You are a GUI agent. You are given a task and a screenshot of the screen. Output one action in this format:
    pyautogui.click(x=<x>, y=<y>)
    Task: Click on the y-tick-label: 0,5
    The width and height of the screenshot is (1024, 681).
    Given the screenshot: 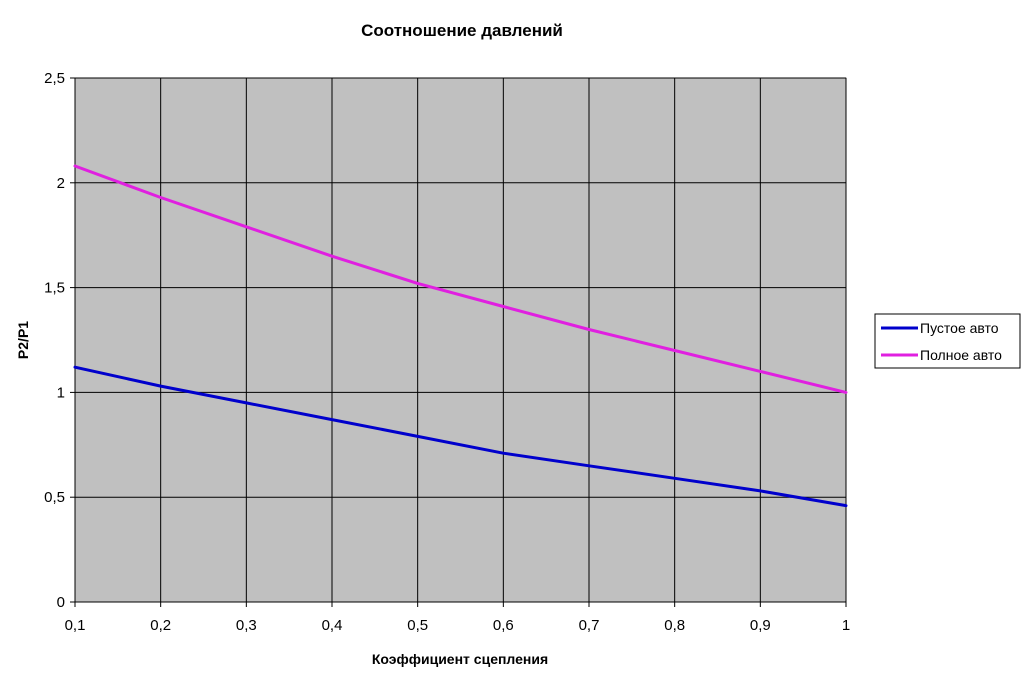 What is the action you would take?
    pyautogui.click(x=54, y=497)
    